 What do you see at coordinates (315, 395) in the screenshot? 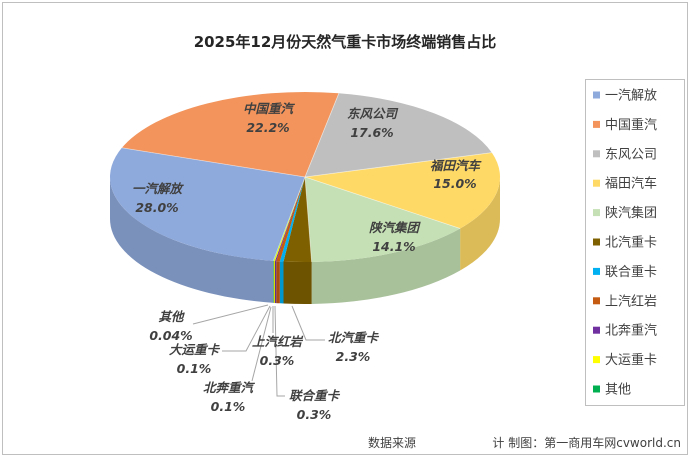
I see `data-label-name-6: 联合重卡` at bounding box center [315, 395].